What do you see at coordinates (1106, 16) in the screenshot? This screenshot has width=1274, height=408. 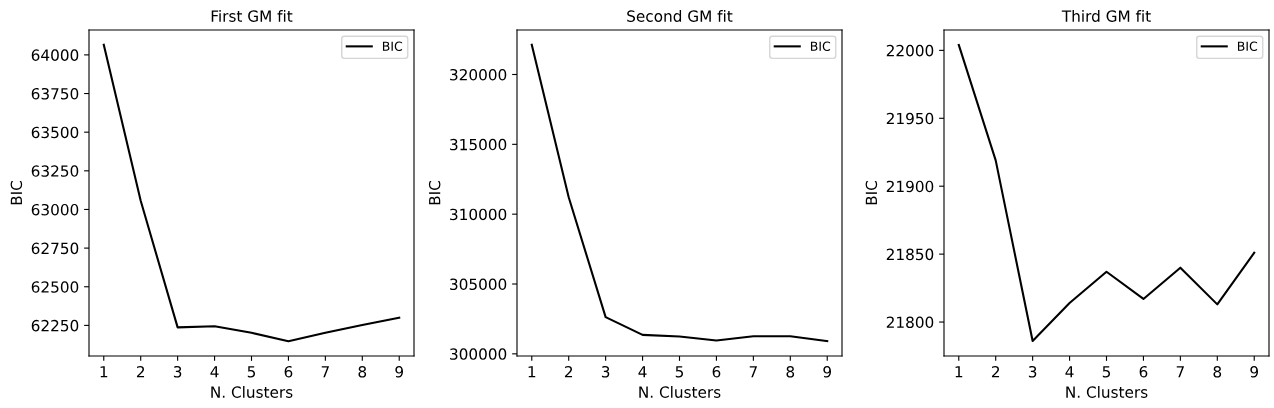 I see `chart-title: Third GM fit` at bounding box center [1106, 16].